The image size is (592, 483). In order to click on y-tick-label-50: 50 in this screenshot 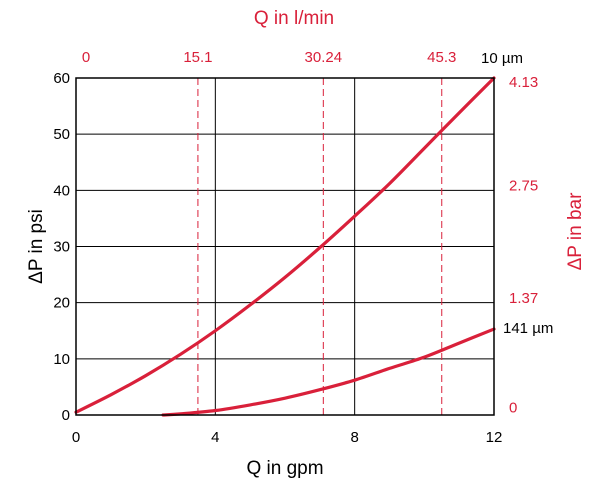, I will do `click(61, 134)`.